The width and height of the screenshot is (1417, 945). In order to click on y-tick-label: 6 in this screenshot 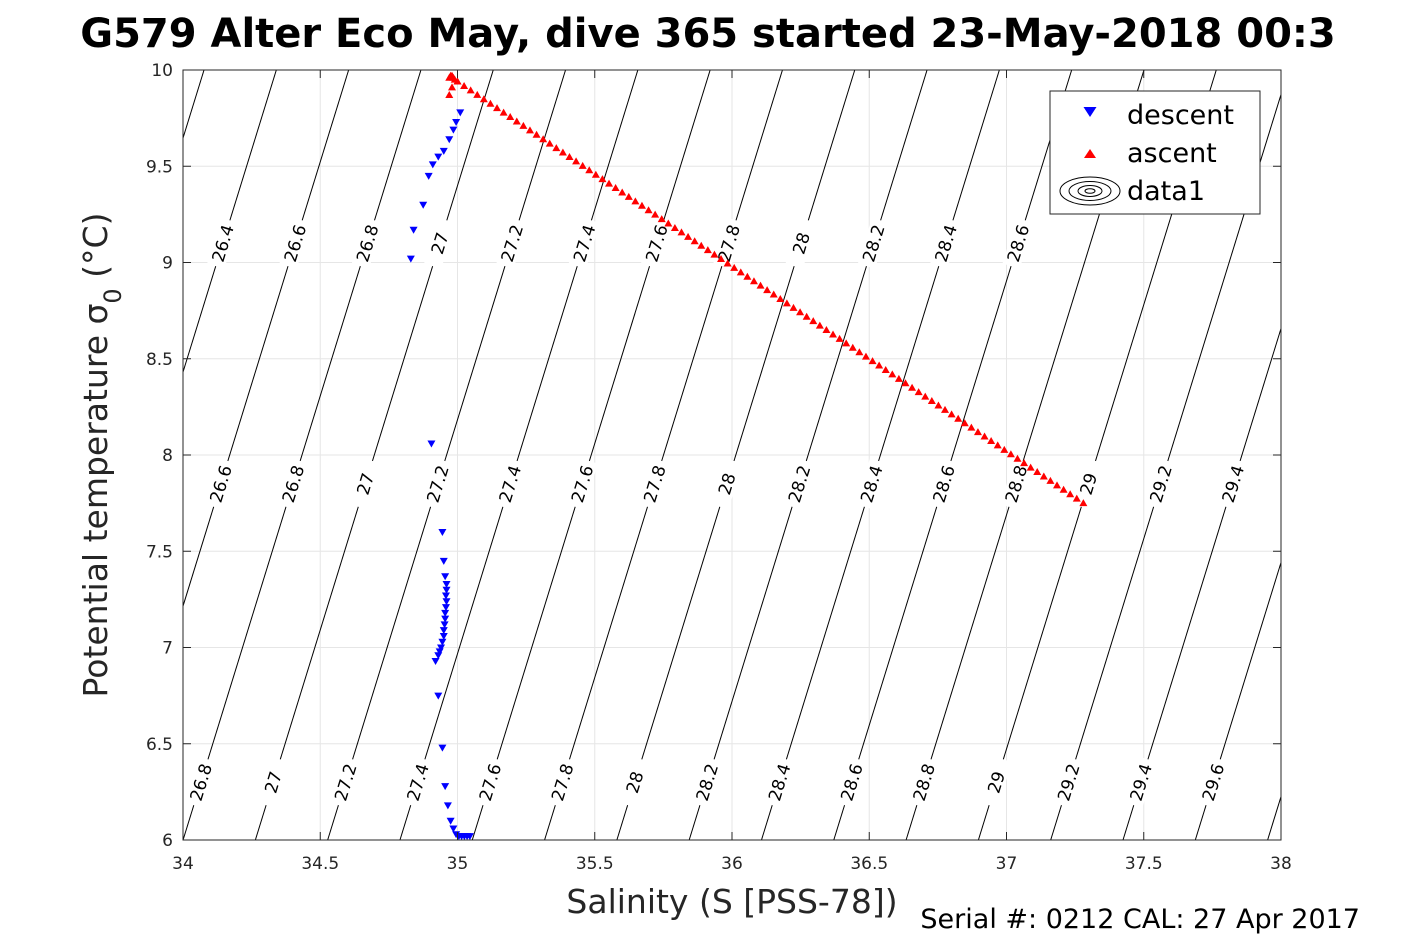, I will do `click(167, 841)`.